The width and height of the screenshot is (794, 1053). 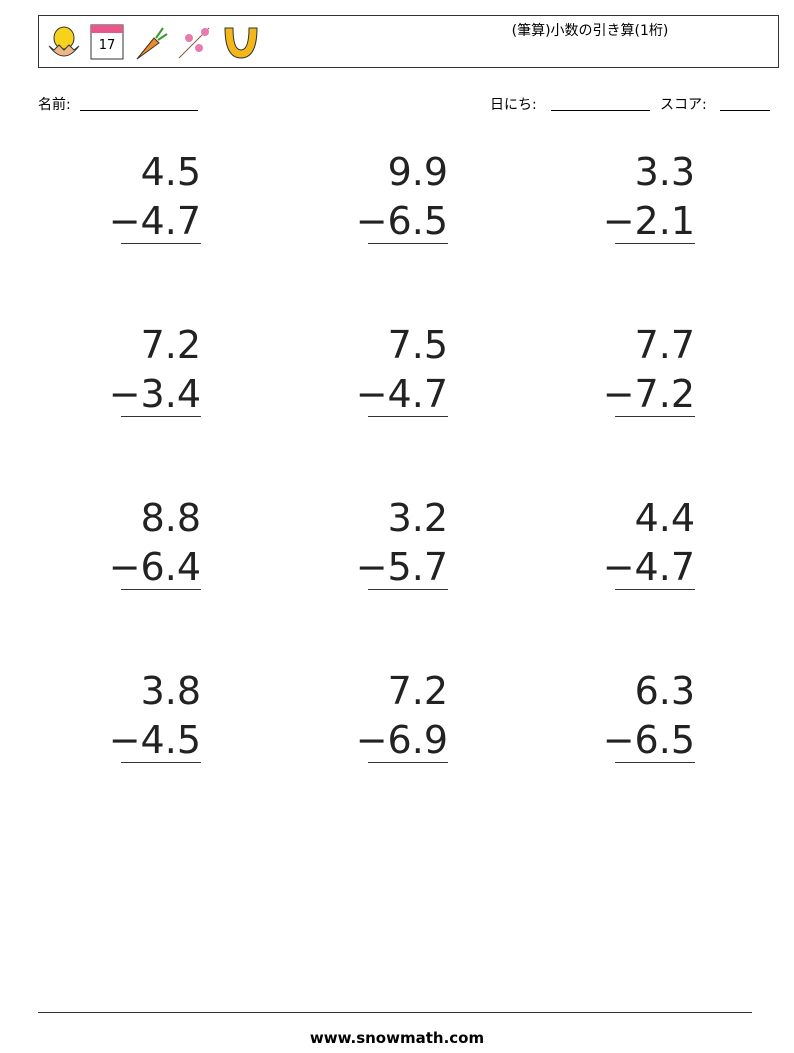 What do you see at coordinates (154, 740) in the screenshot?
I see `subtrahend: −4.5` at bounding box center [154, 740].